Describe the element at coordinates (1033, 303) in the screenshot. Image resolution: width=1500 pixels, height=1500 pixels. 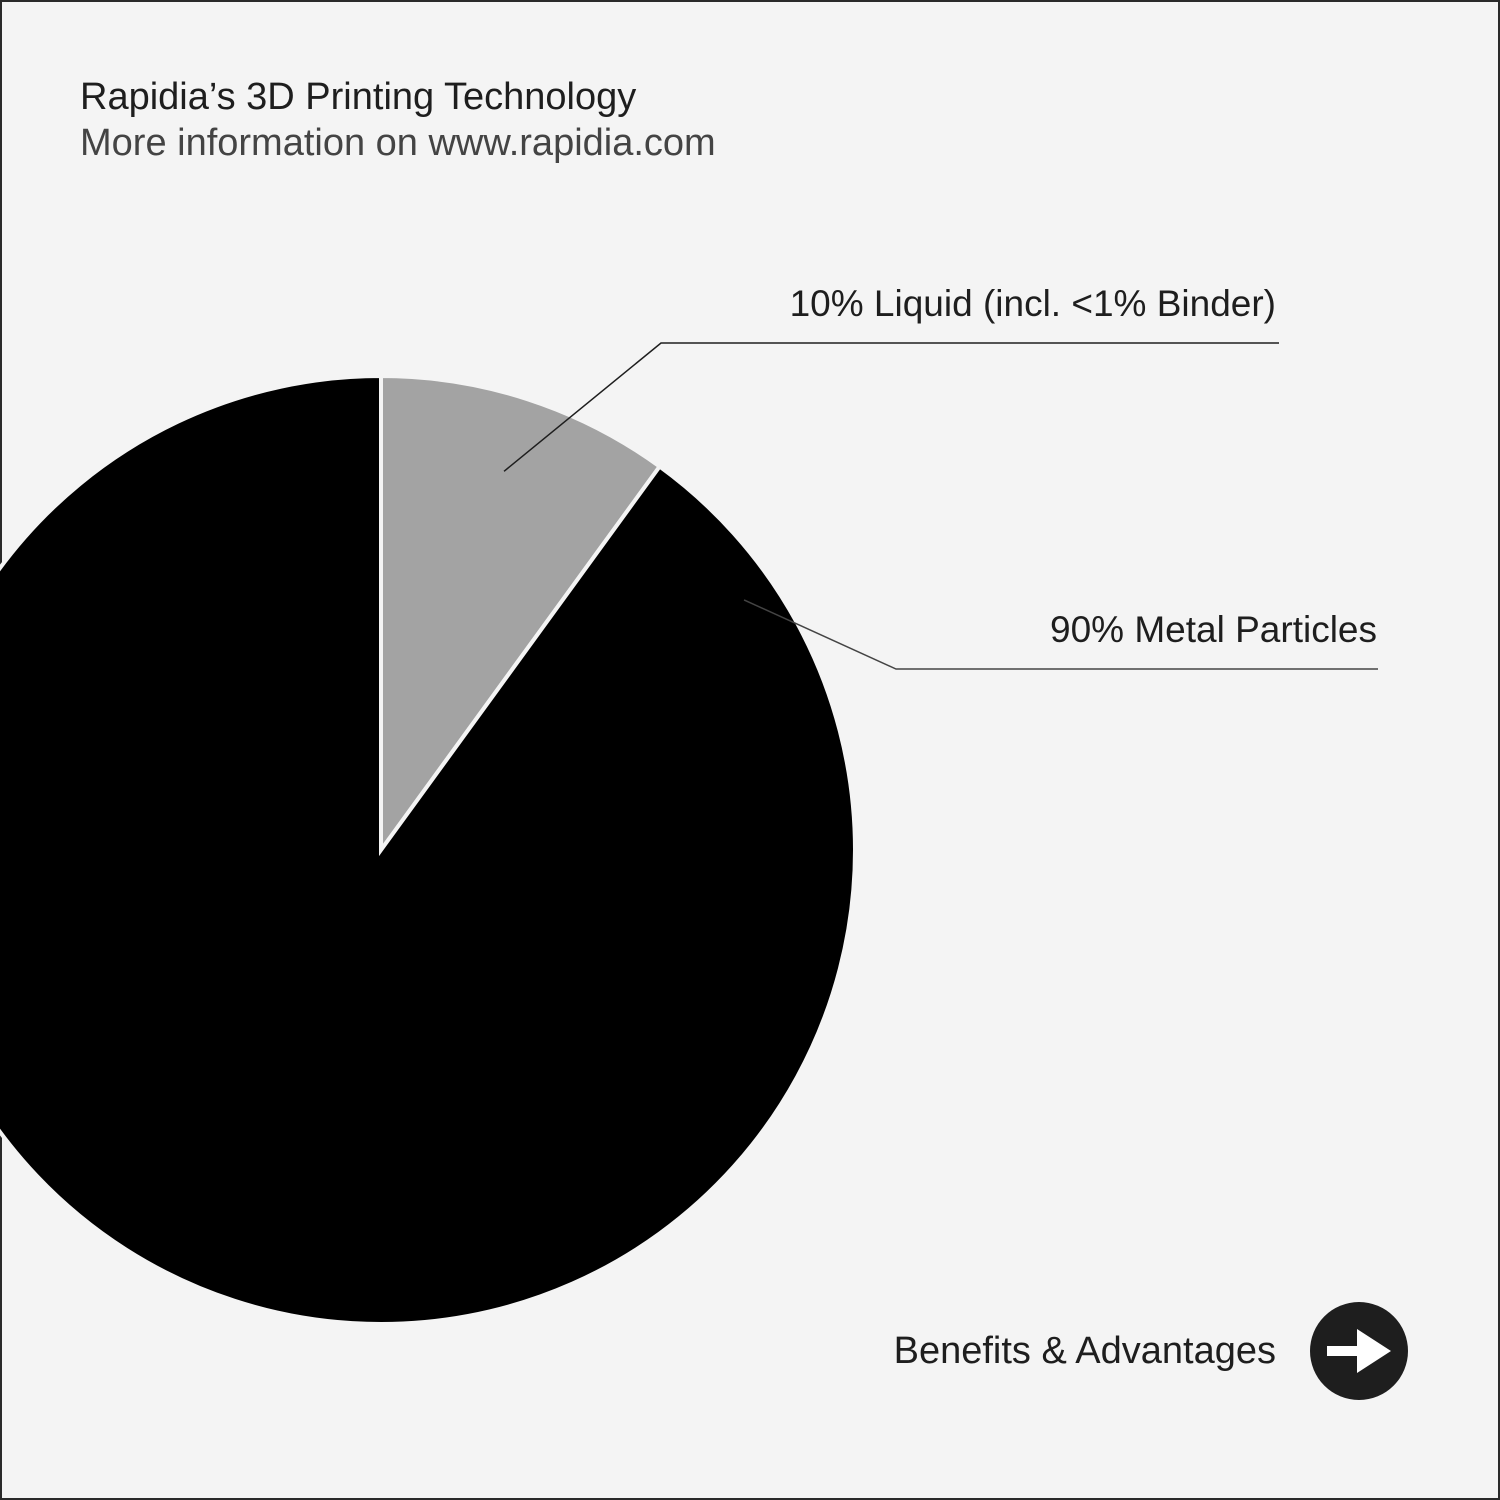
I see `slice-label-0: 10% Liquid (incl. <1% Binder)` at that location.